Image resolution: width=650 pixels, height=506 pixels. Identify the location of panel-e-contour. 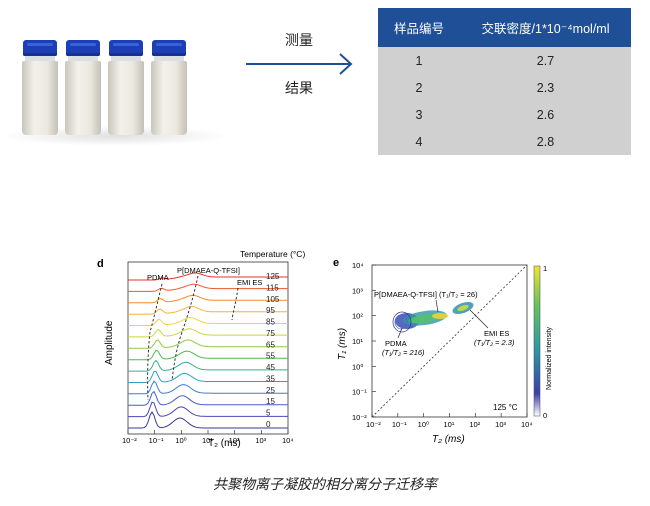
(433, 317).